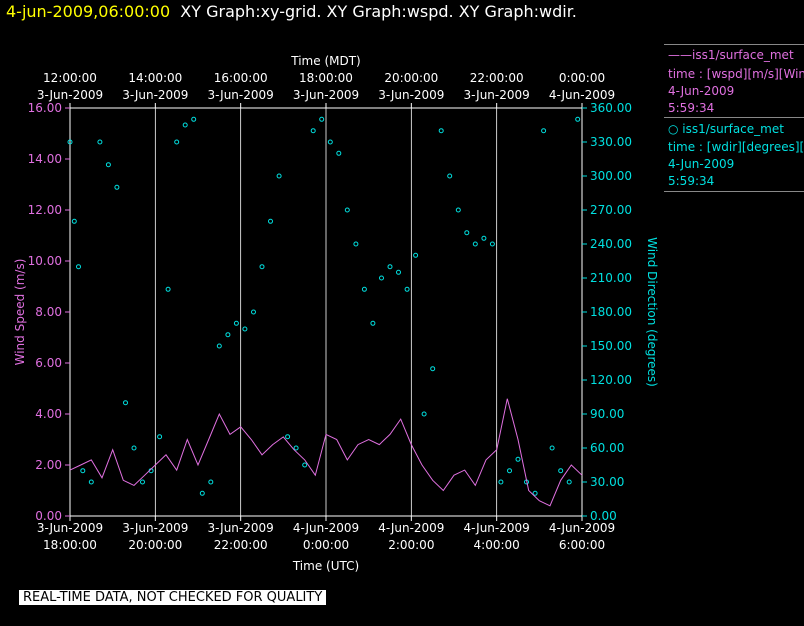 This screenshot has width=804, height=626. Describe the element at coordinates (611, 380) in the screenshot. I see `y-tick-label-right: 120.00` at that location.